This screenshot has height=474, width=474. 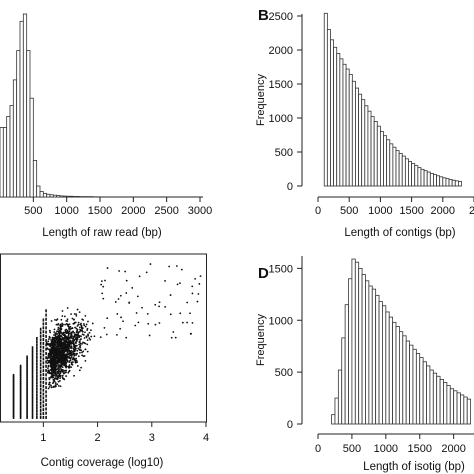 What do you see at coordinates (152, 438) in the screenshot?
I see `panel-c-x-tick-label: 3` at bounding box center [152, 438].